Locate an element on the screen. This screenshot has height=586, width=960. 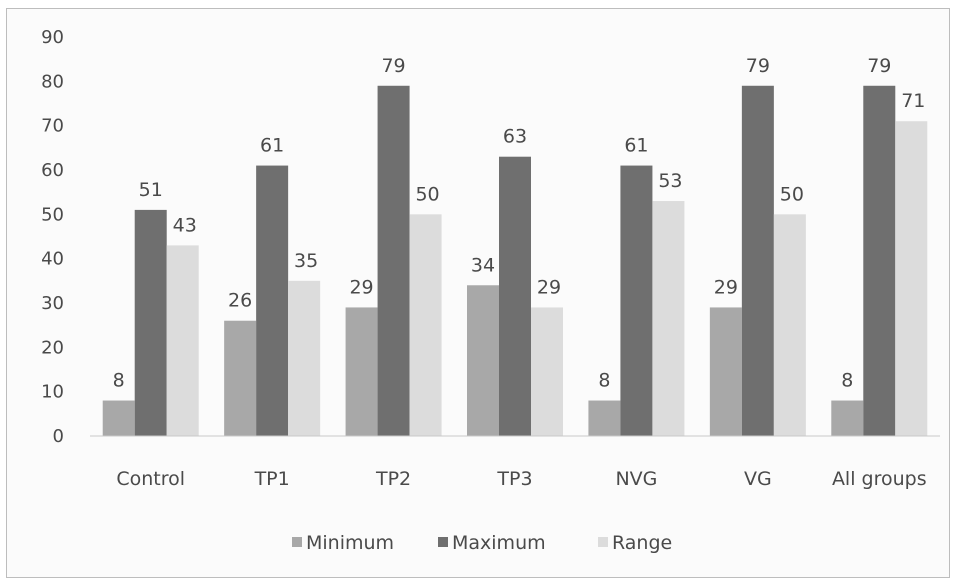
y-tick-label: 50 is located at coordinates (52, 214).